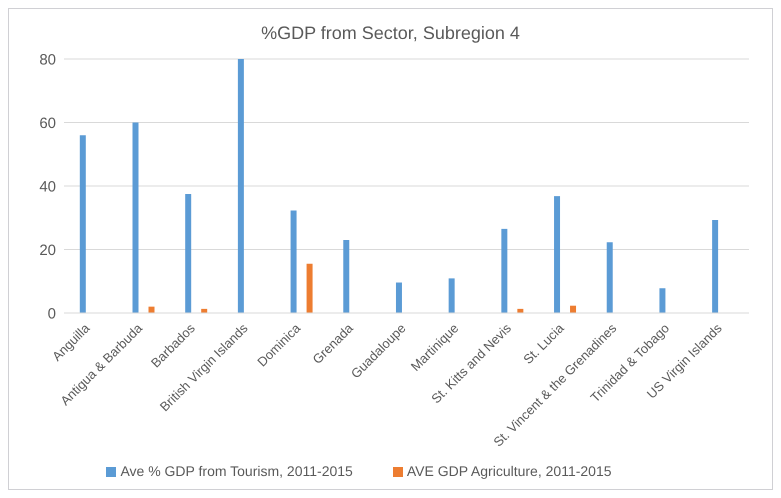 Image resolution: width=781 pixels, height=498 pixels. Describe the element at coordinates (509, 471) in the screenshot. I see `legend-label: AVE GDP Agriculture, 2011-2015` at that location.